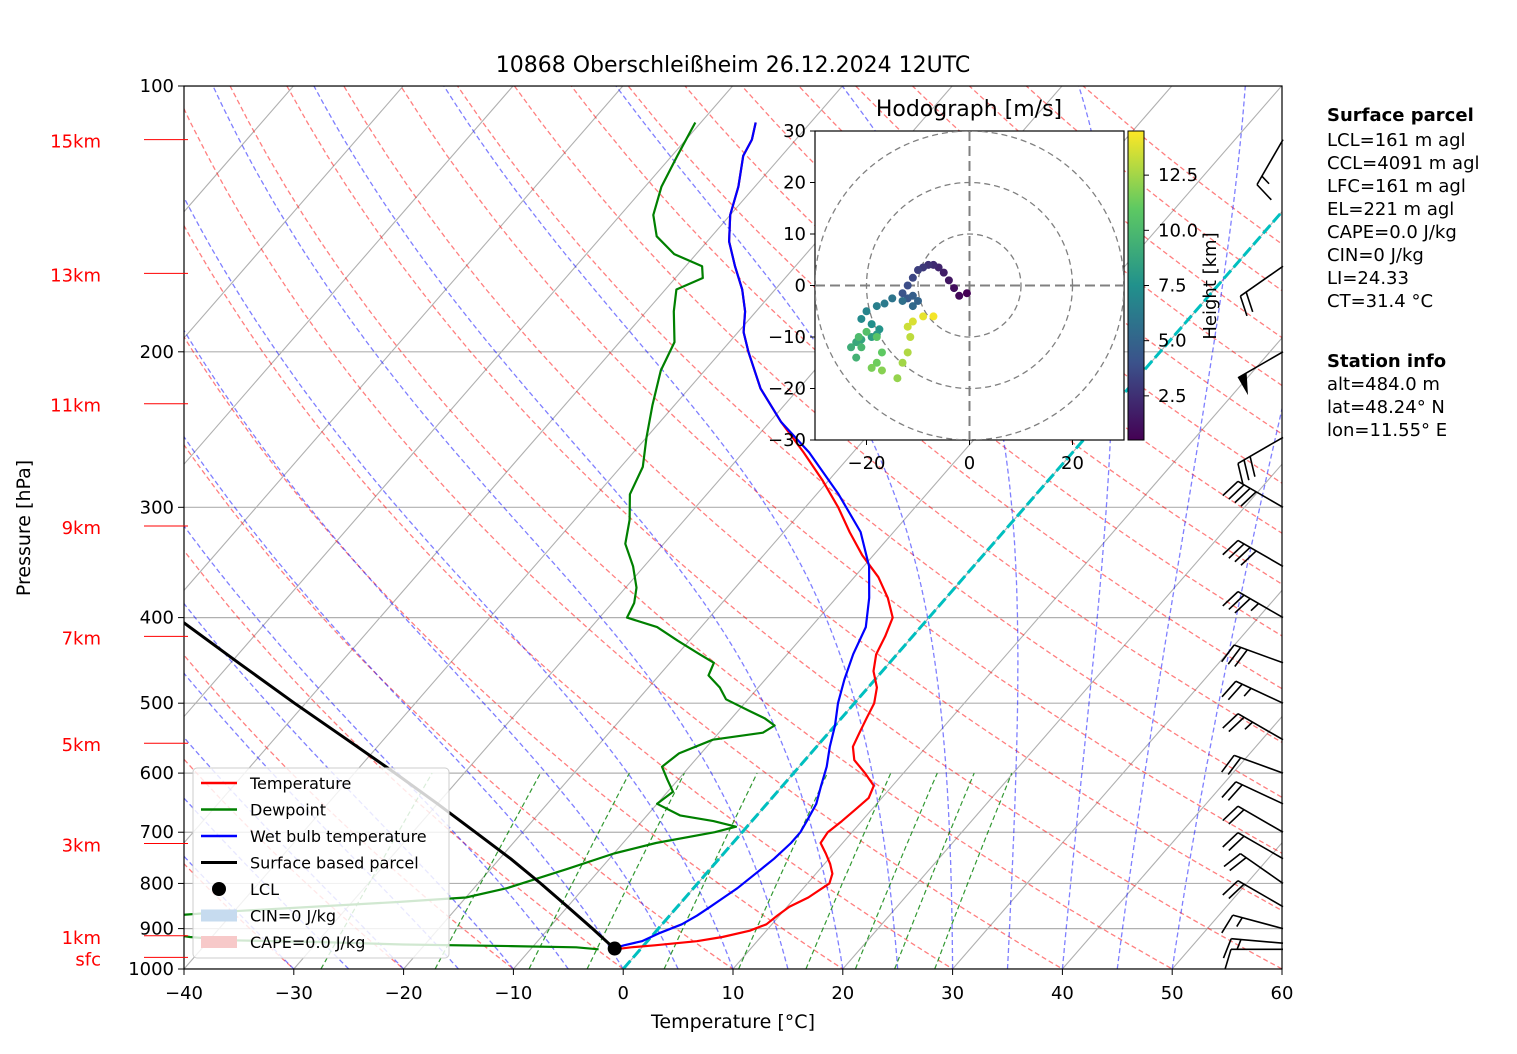 The image size is (1517, 1054). I want to click on colorbar-tick-label: 2.5, so click(1172, 396).